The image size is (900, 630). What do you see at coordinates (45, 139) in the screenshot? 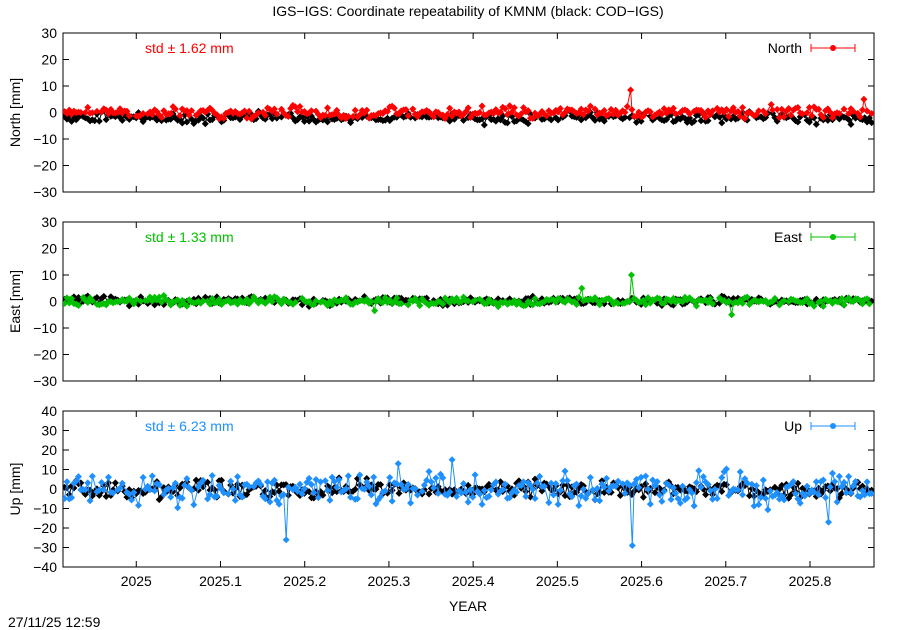
I see `y-tick-label: −10` at bounding box center [45, 139].